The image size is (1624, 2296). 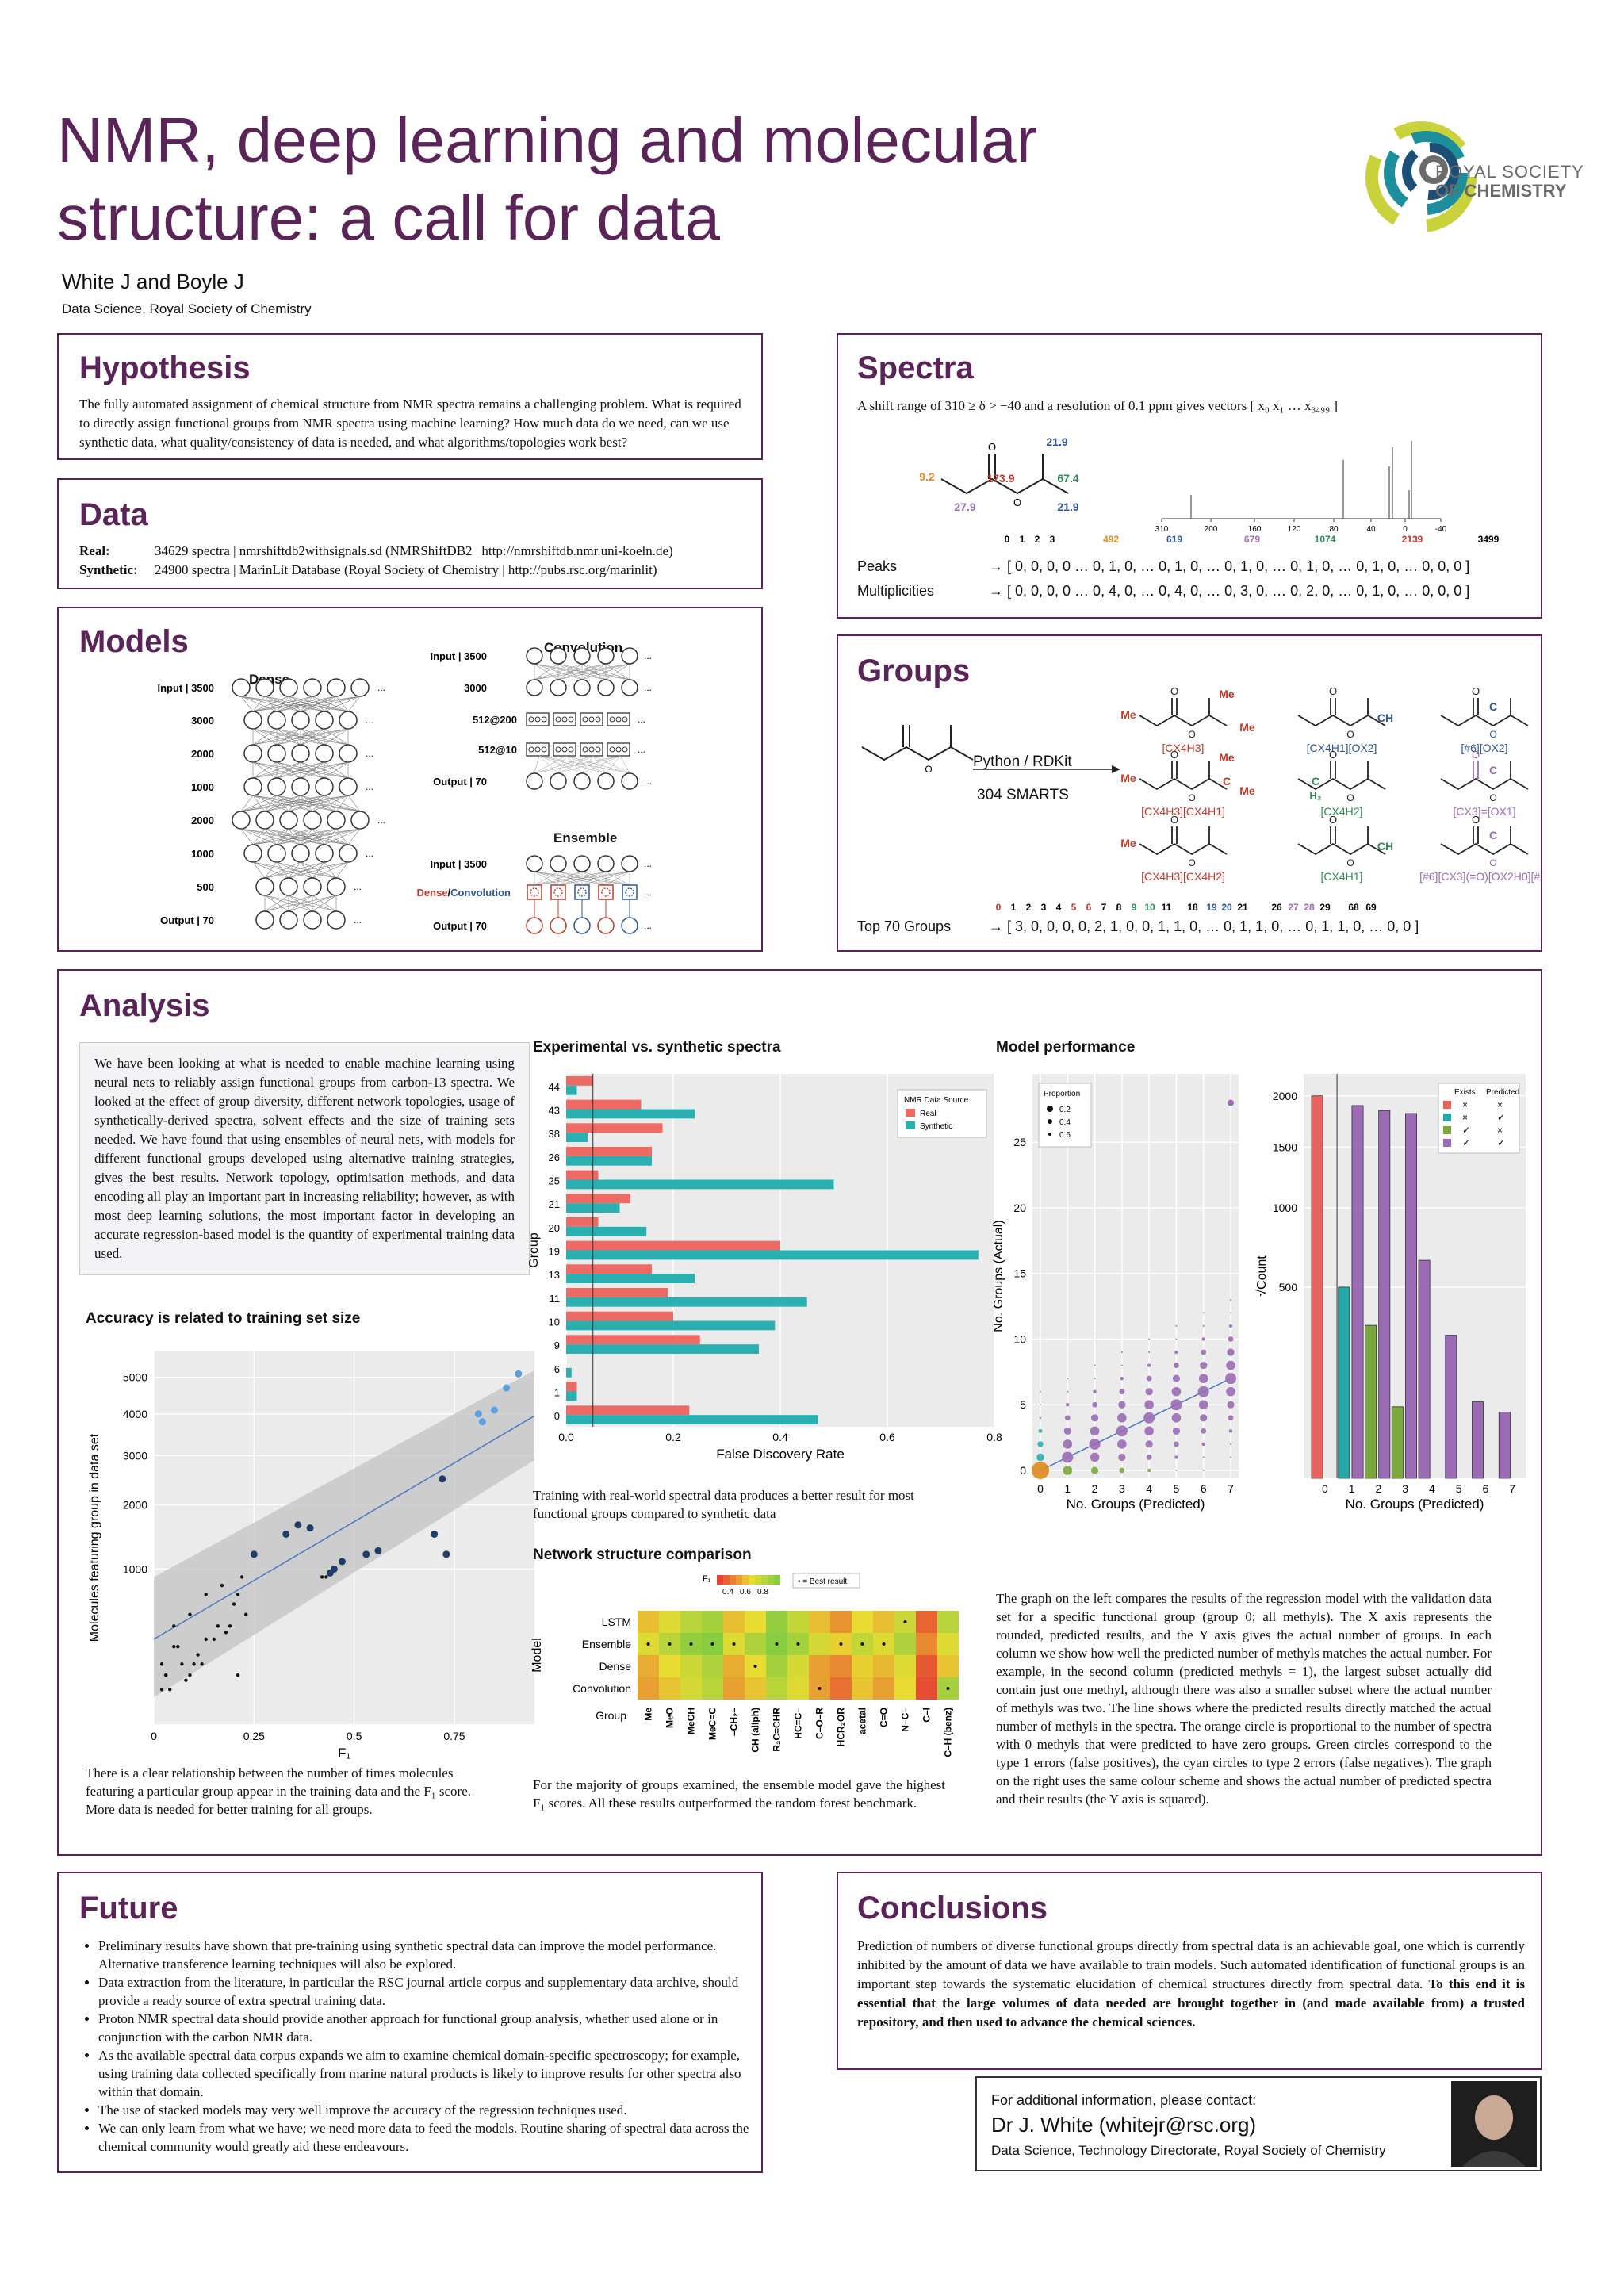 What do you see at coordinates (1384, 1294) in the screenshot?
I see `count-bar` at bounding box center [1384, 1294].